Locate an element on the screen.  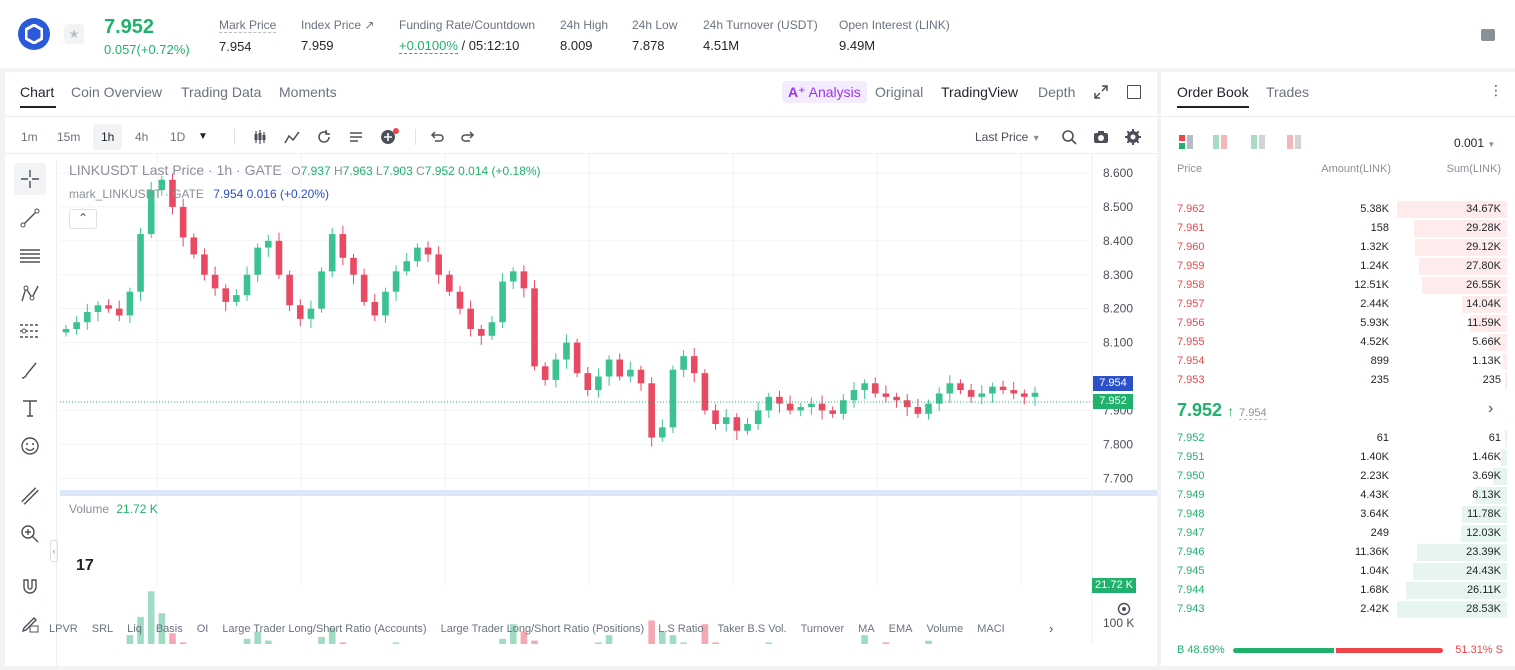
ask-row: 7.958 12.51K 26.55K is located at coordinates (1338, 285).